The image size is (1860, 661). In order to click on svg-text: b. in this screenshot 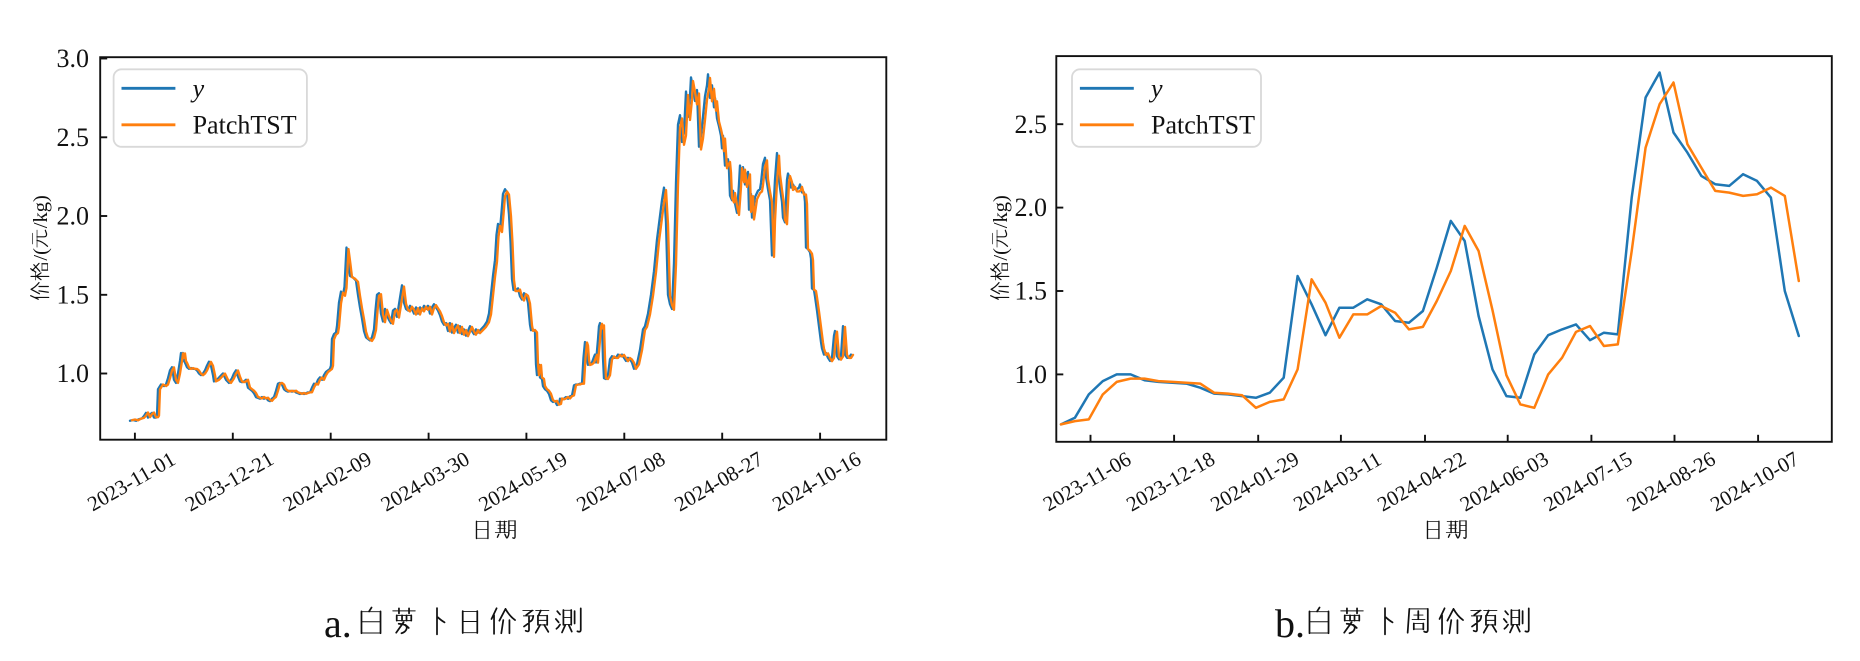, I will do `click(1290, 623)`.